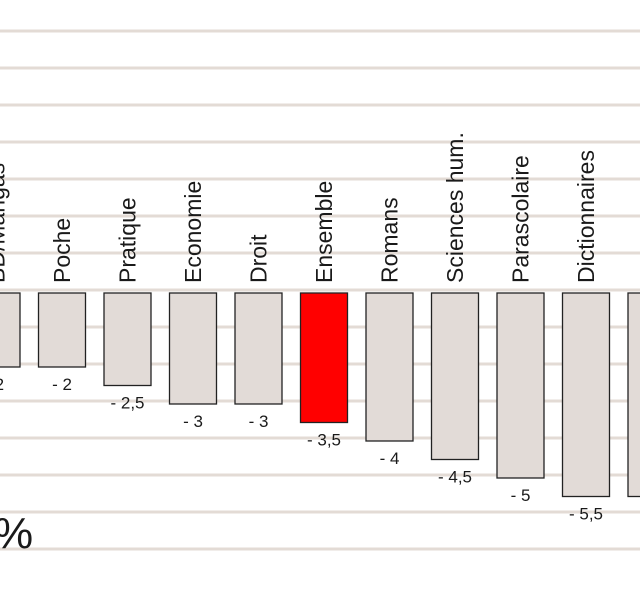 The image size is (640, 615). Describe the element at coordinates (324, 232) in the screenshot. I see `category-label: Ensemble` at that location.